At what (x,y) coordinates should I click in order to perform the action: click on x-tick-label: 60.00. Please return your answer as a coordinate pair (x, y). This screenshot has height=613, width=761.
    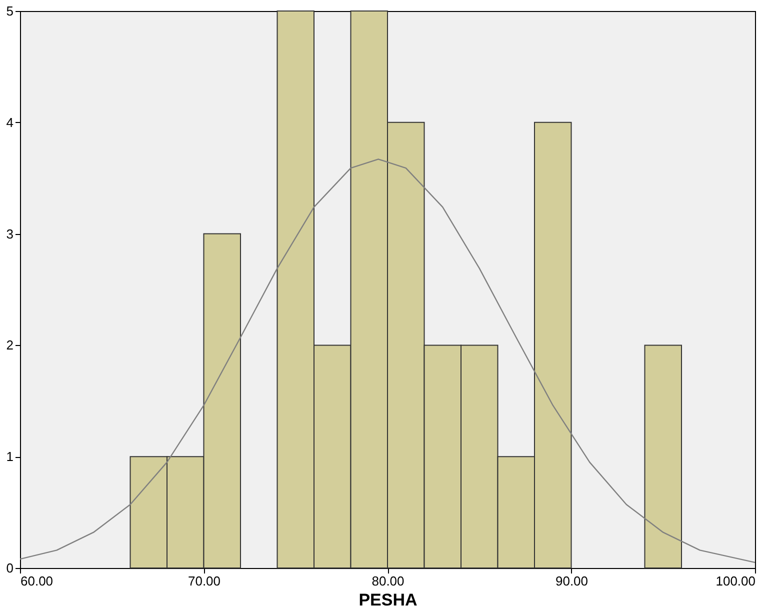
    Looking at the image, I should click on (37, 581).